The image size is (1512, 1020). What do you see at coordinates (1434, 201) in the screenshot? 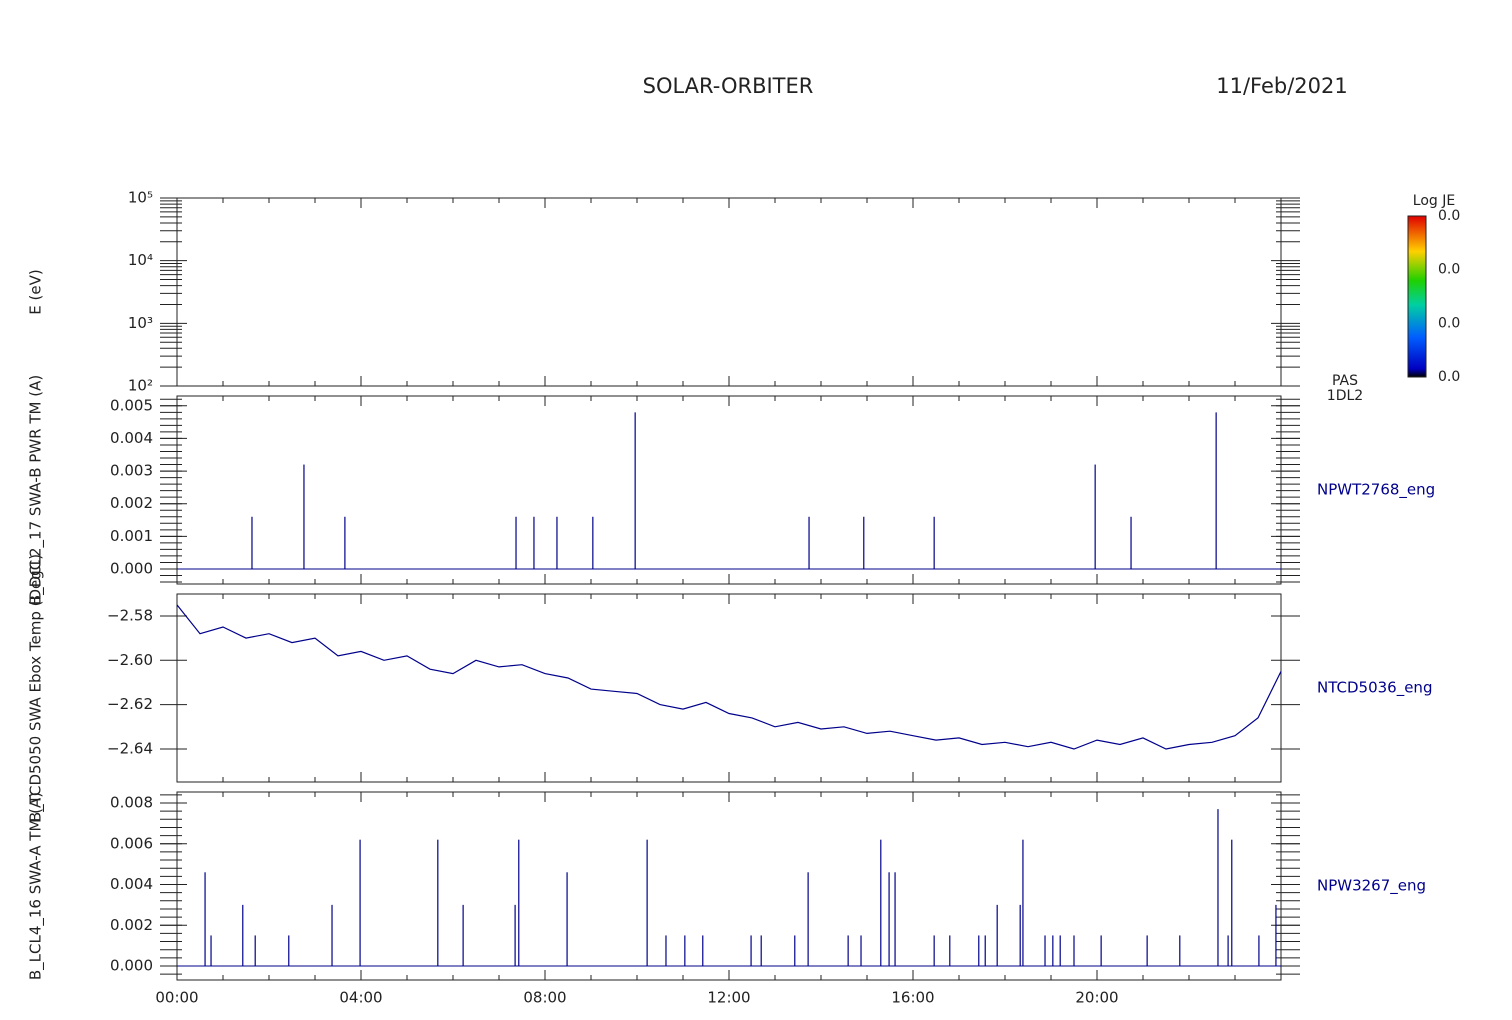
I see `colorbar-title: Log JE` at bounding box center [1434, 201].